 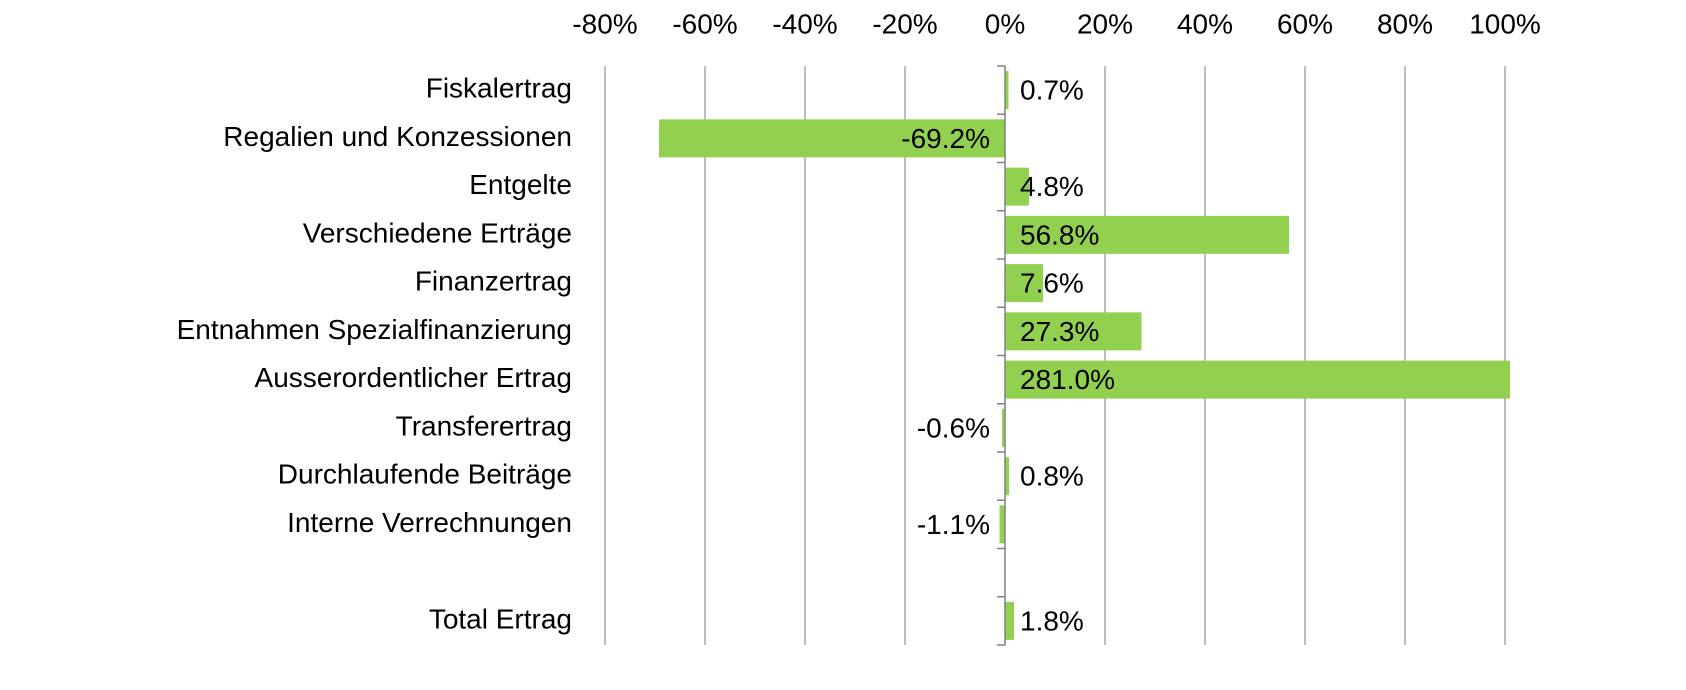 What do you see at coordinates (374, 329) in the screenshot?
I see `category-label: Entnahmen Spezialfinanzierung` at bounding box center [374, 329].